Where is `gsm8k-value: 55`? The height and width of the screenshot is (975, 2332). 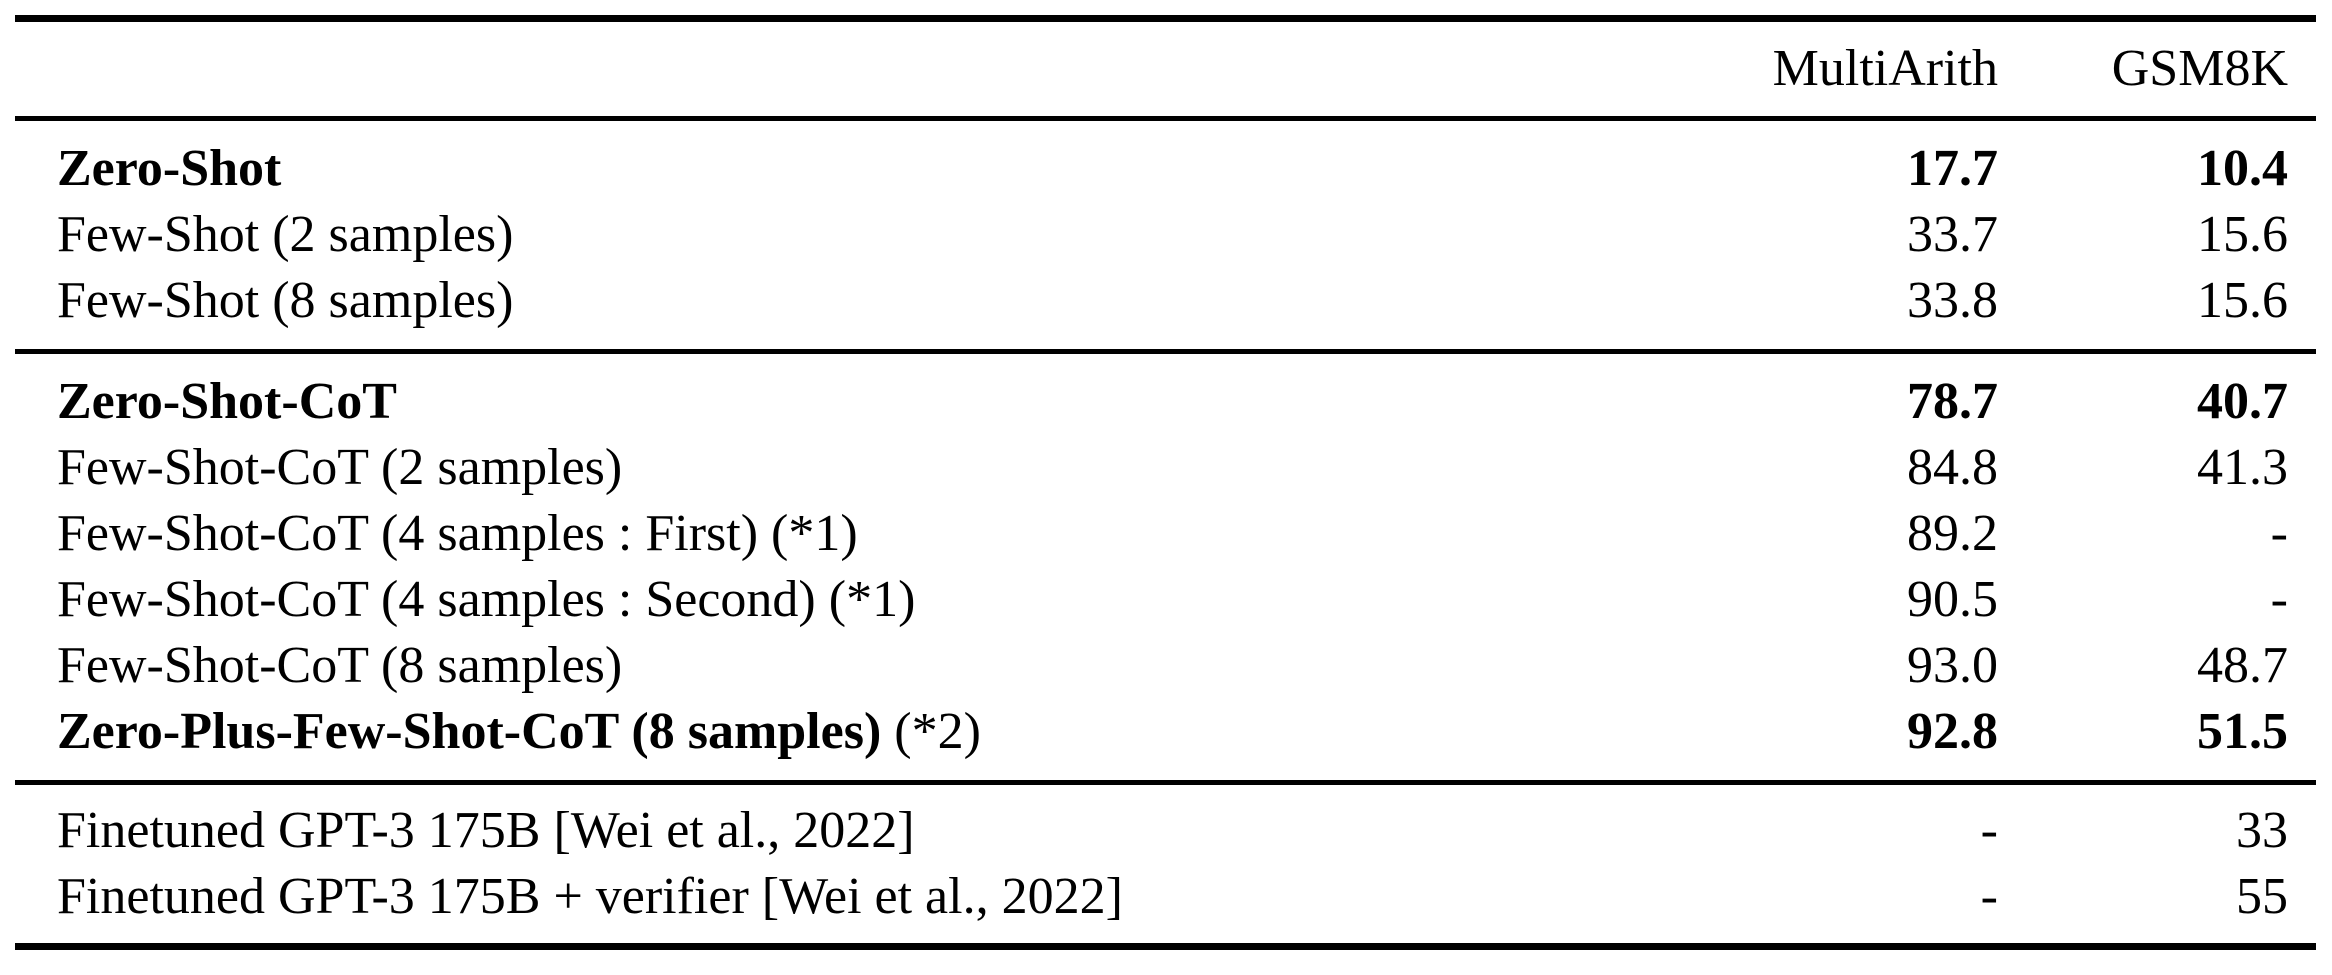
gsm8k-value: 55 is located at coordinates (2262, 896).